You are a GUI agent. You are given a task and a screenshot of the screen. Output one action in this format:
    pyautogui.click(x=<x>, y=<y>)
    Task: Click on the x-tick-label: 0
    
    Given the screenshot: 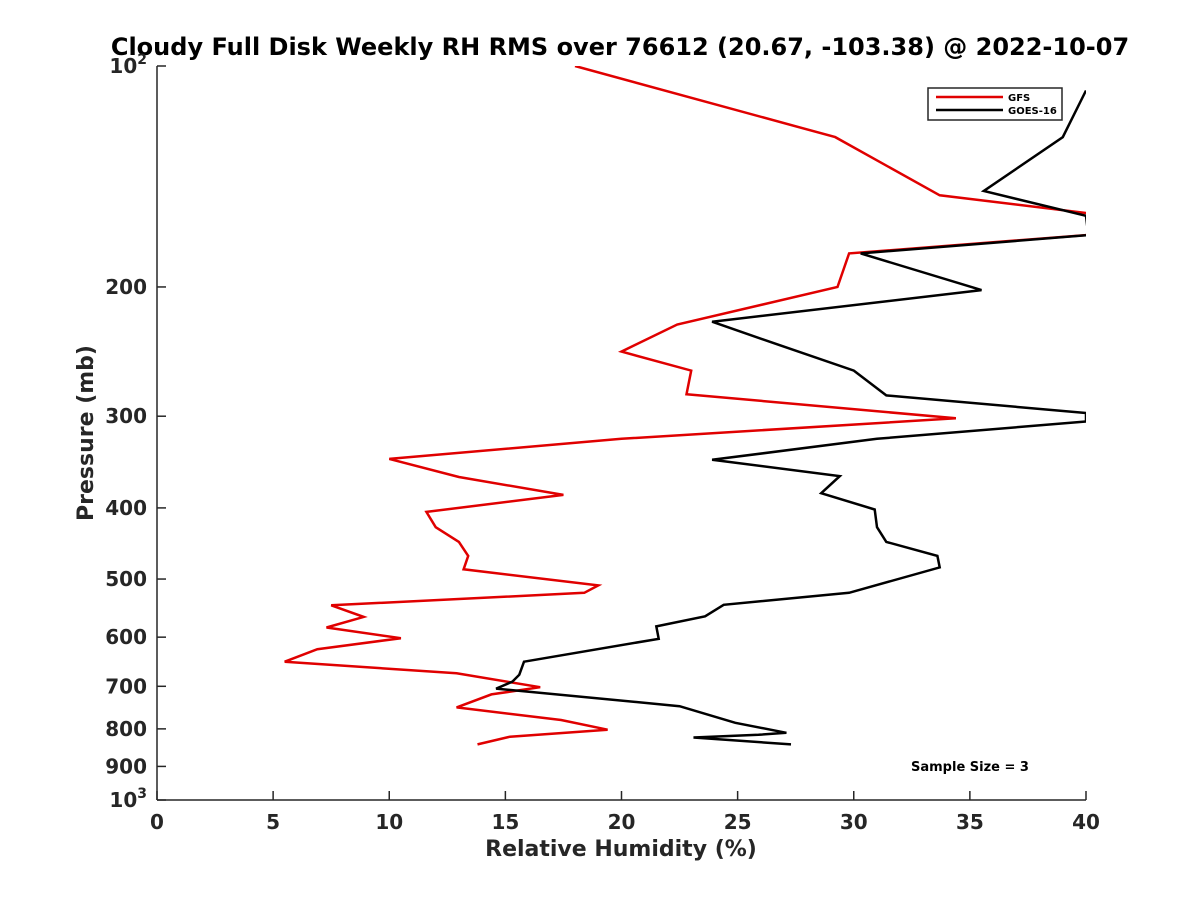 What is the action you would take?
    pyautogui.click(x=157, y=822)
    